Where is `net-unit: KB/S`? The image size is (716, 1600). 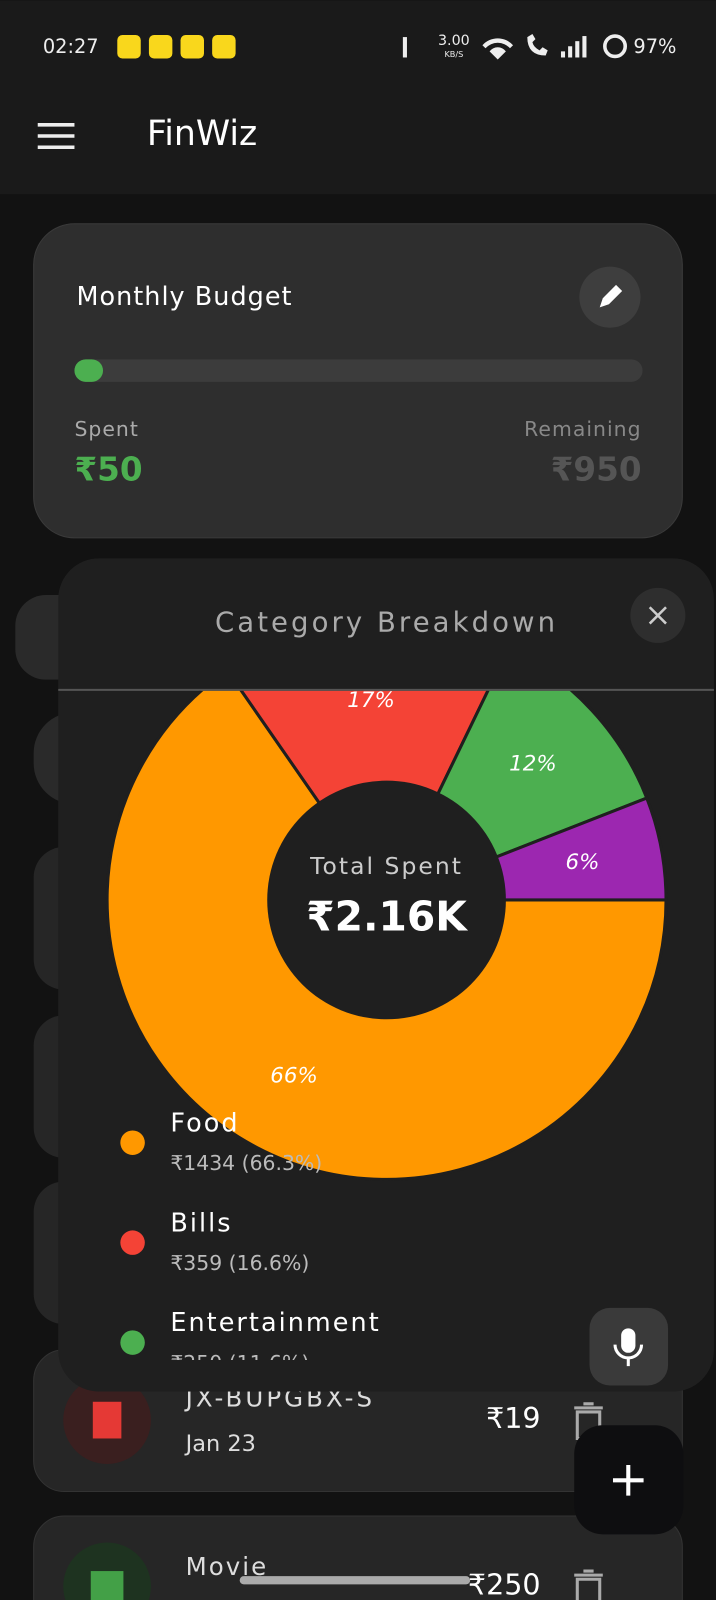 net-unit: KB/S is located at coordinates (453, 54).